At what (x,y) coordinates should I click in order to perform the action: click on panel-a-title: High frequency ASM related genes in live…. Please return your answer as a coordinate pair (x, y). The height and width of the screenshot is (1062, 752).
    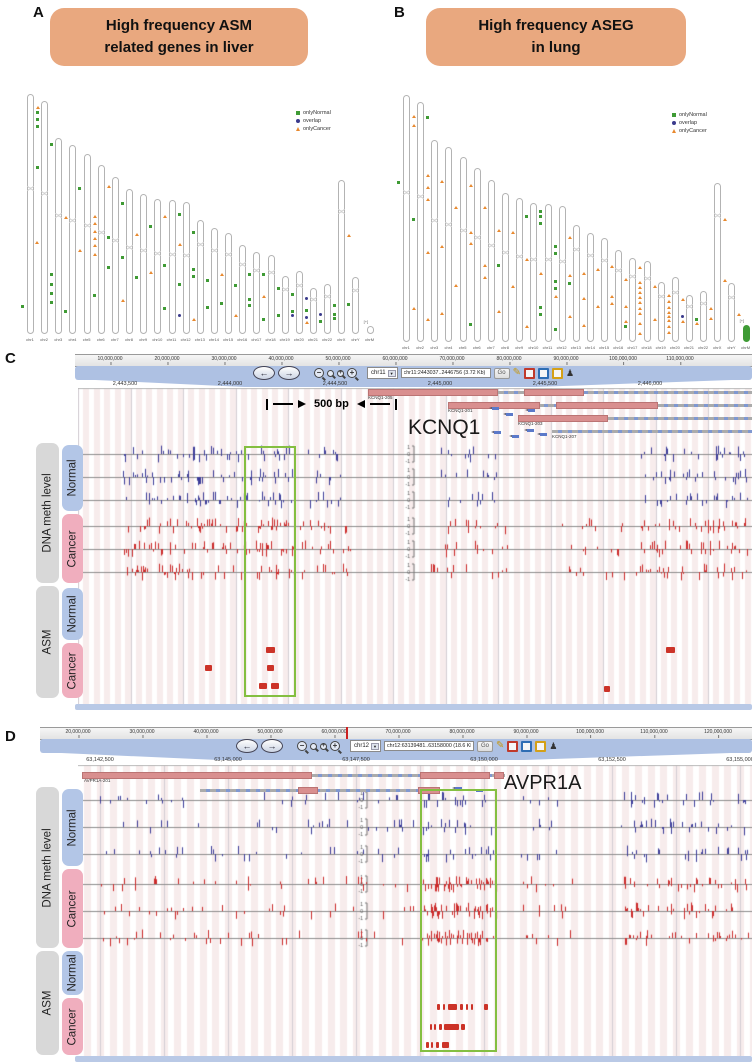
    Looking at the image, I should click on (179, 37).